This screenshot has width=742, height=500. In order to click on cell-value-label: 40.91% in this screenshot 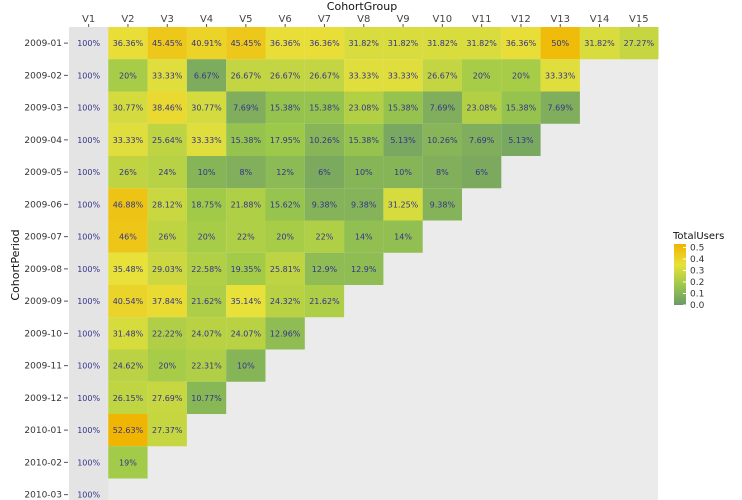, I will do `click(206, 43)`.